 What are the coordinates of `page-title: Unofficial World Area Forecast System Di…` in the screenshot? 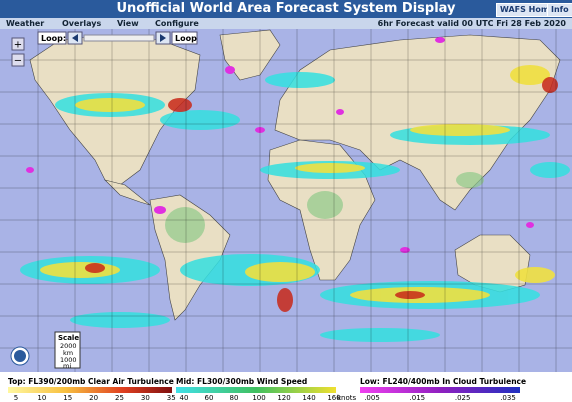 It's located at (286, 8).